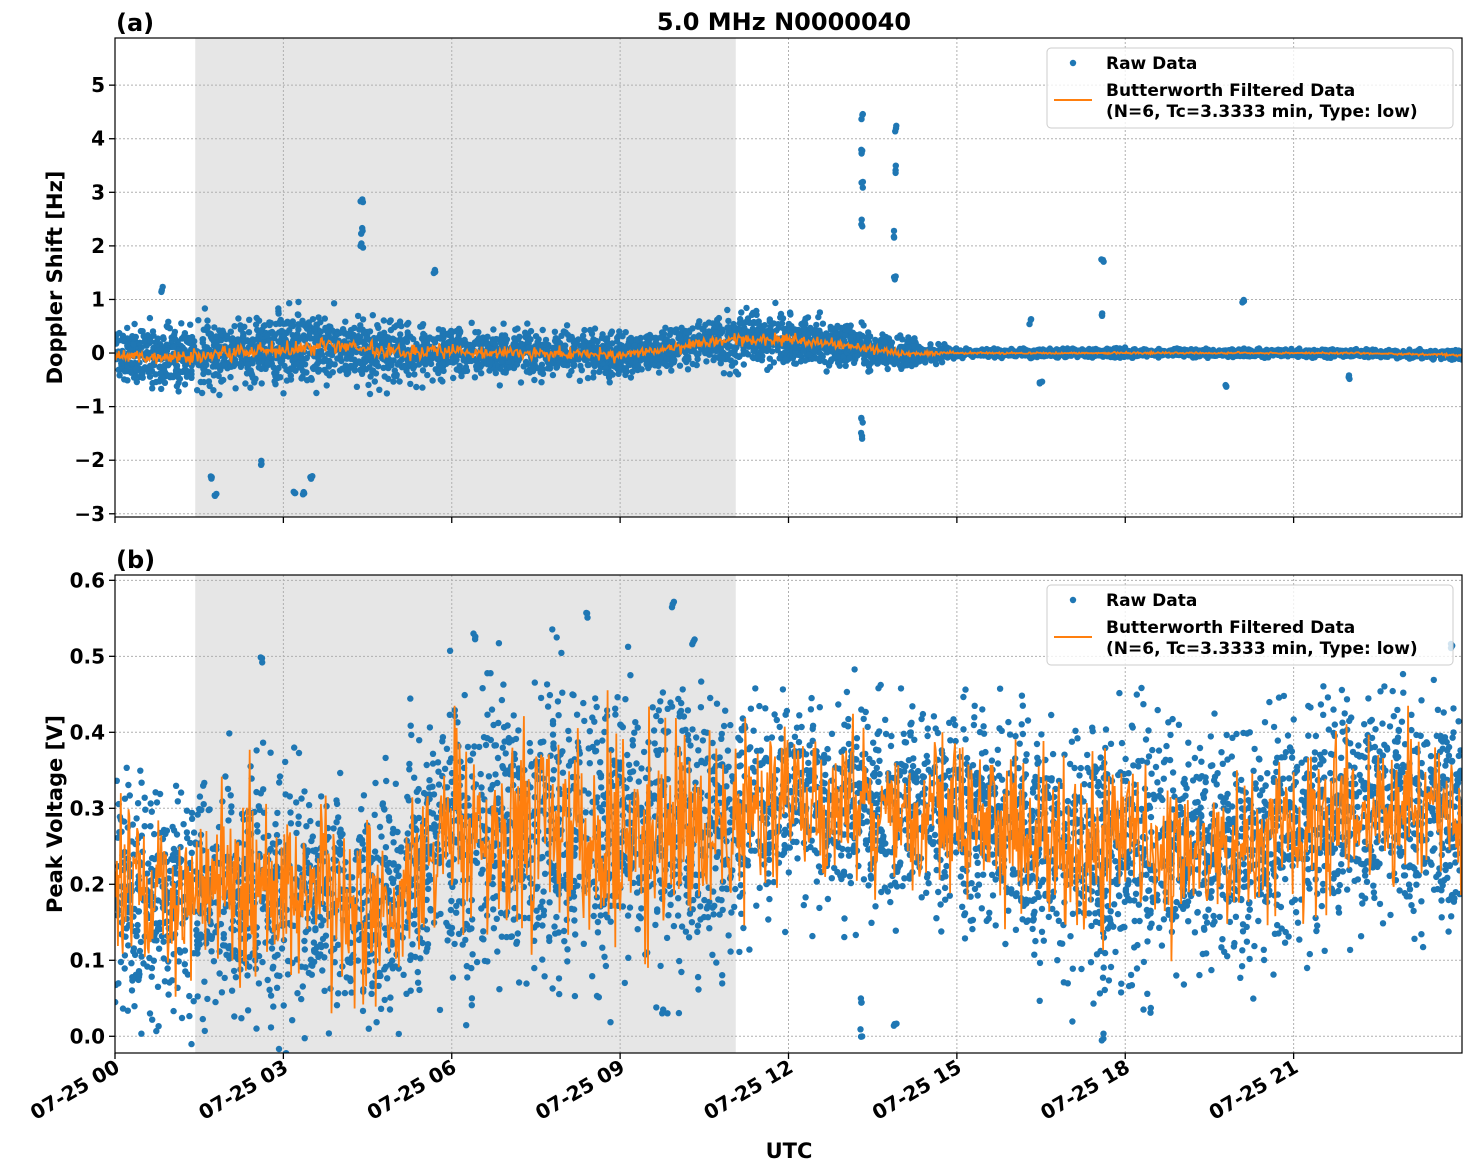  What do you see at coordinates (465, 277) in the screenshot?
I see `shaded-region` at bounding box center [465, 277].